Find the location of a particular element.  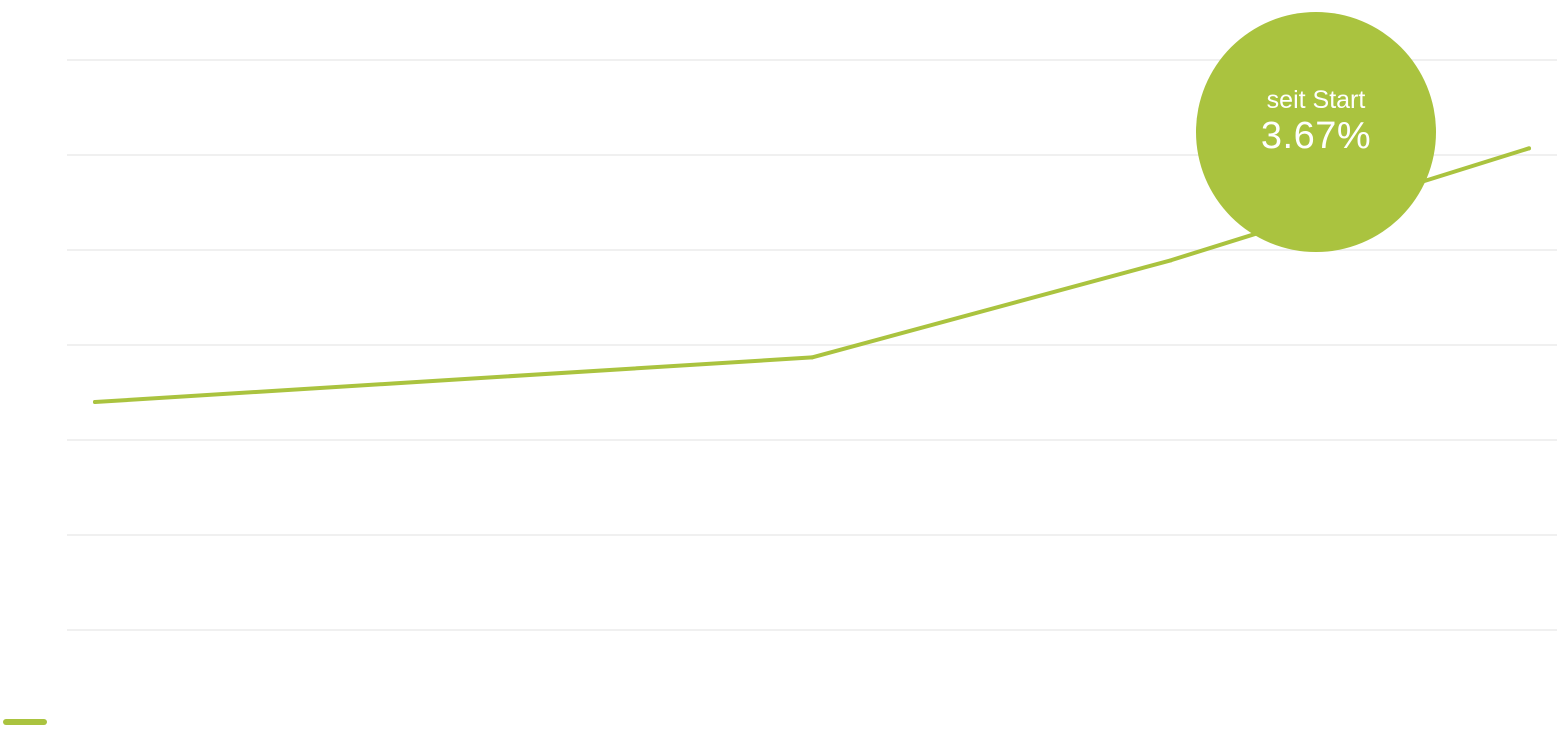

badge-label: seit Start is located at coordinates (1316, 100).